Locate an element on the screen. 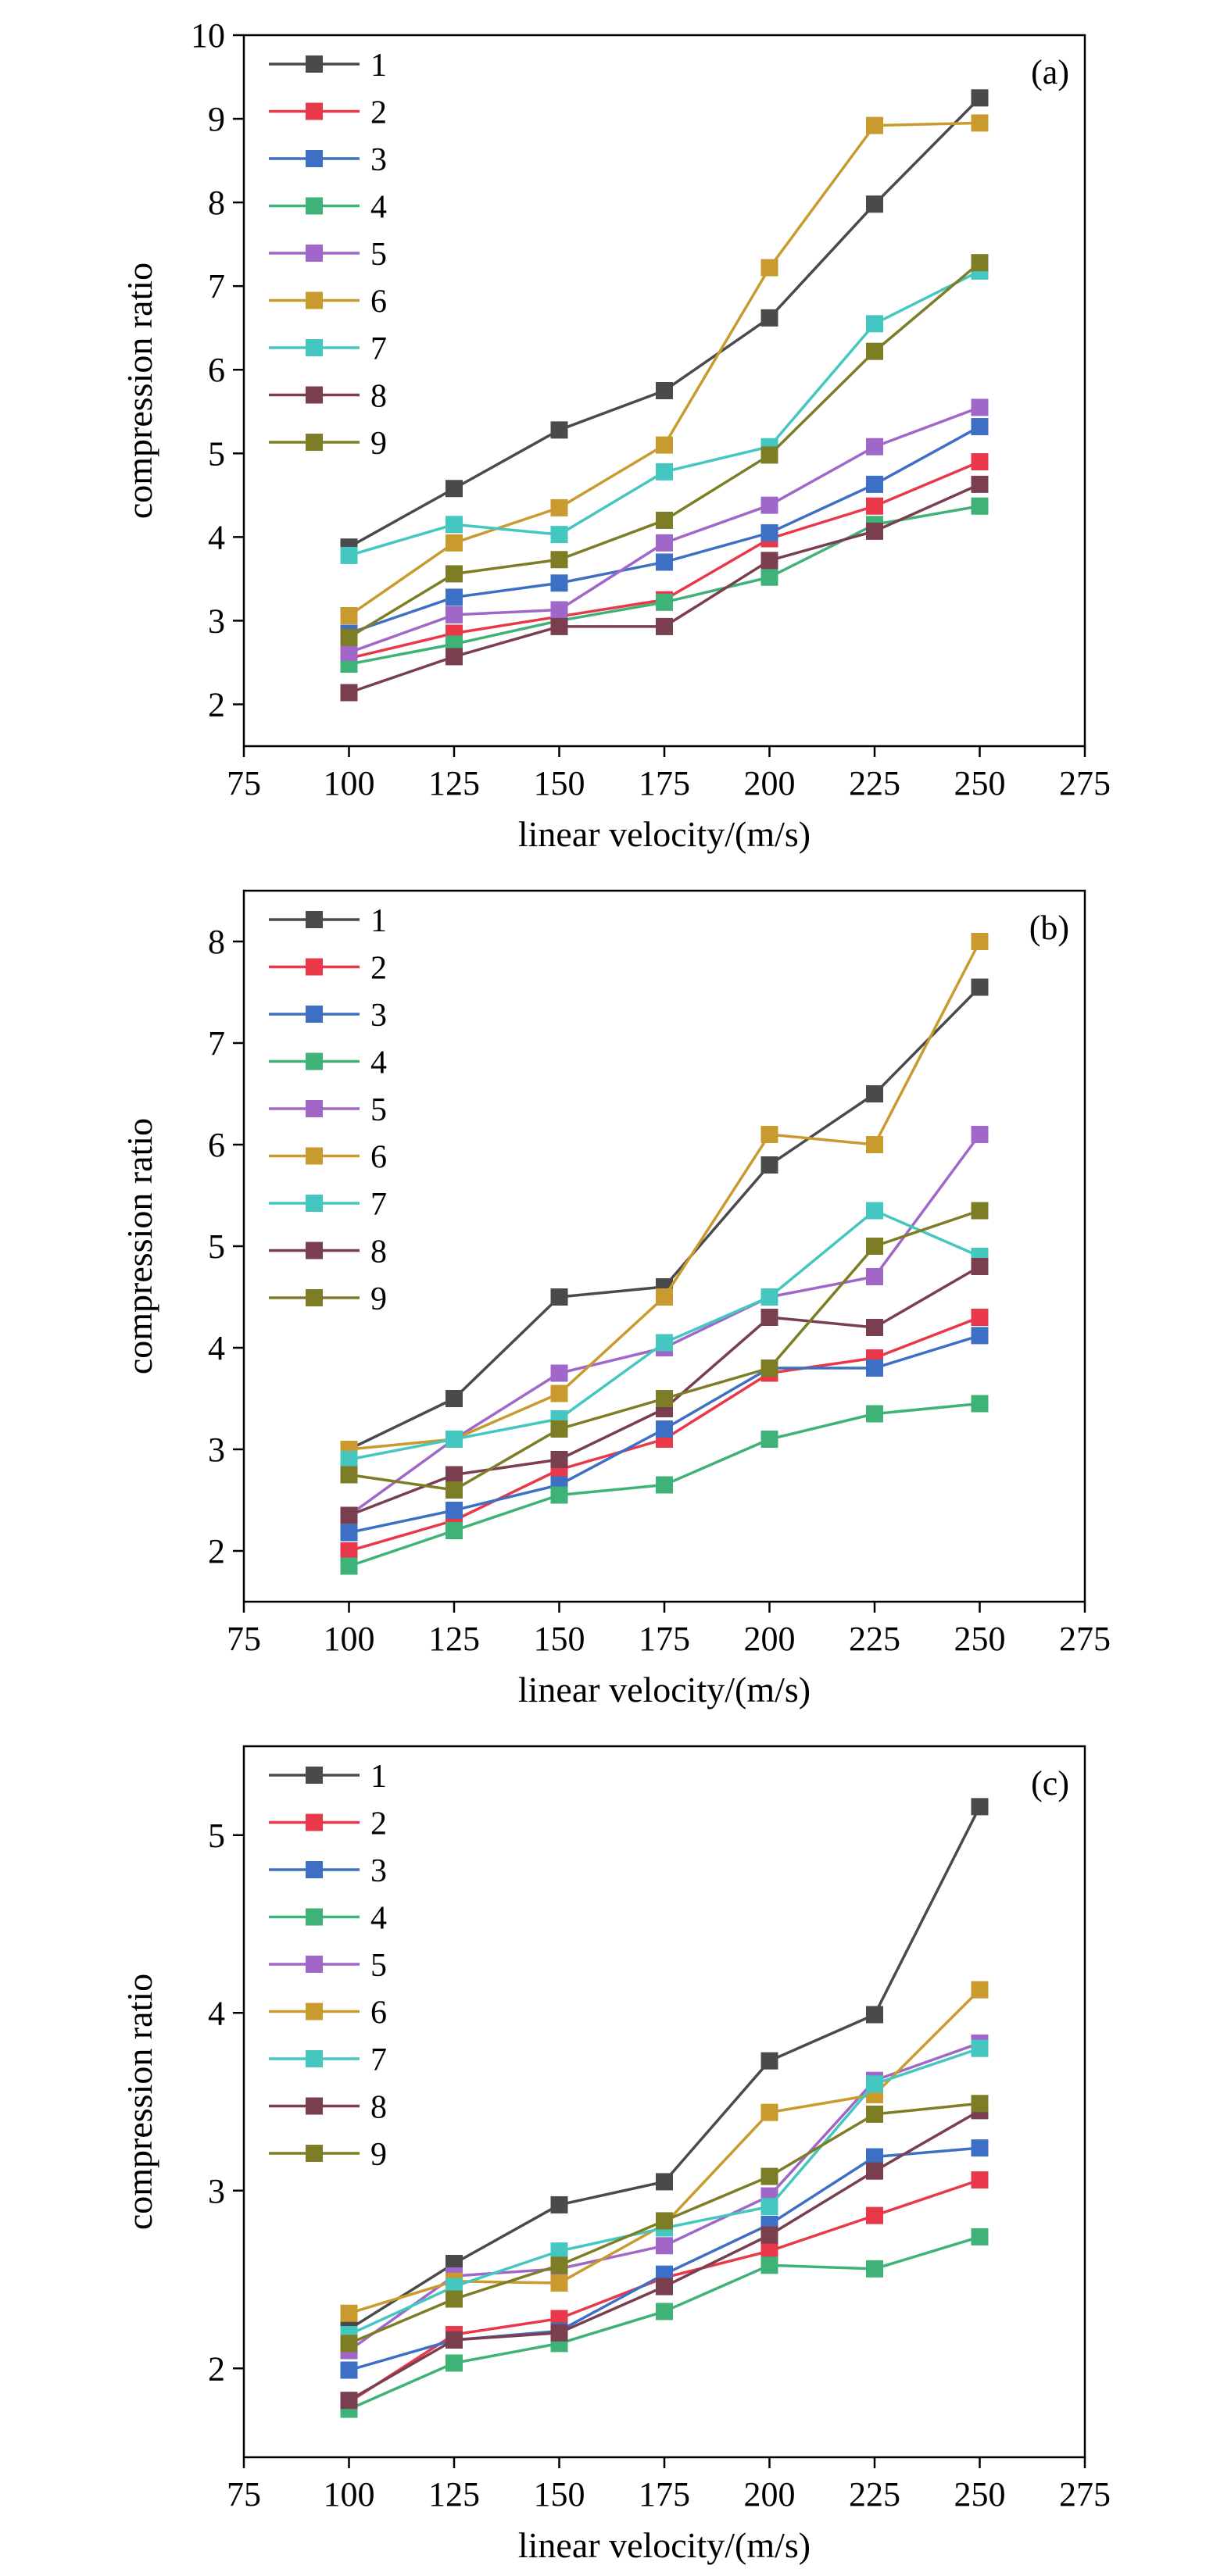  x-tick-label: 150 is located at coordinates (559, 783).